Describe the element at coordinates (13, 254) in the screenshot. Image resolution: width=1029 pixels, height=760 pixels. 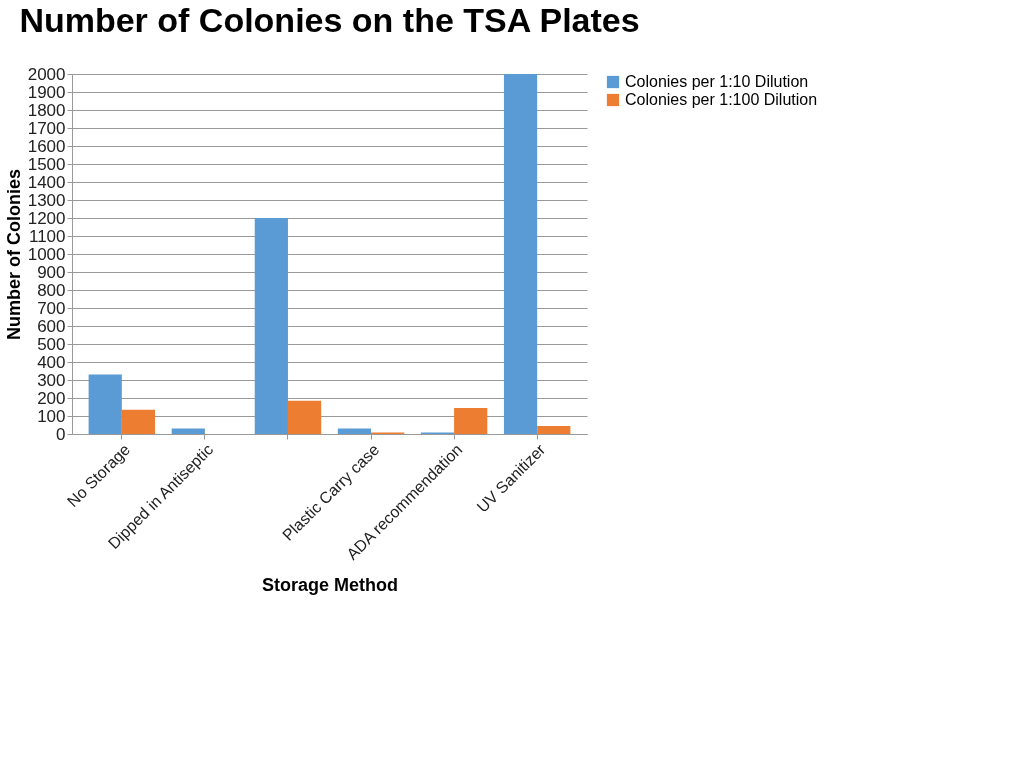
I see `y-axis-title: Number of Colonies` at that location.